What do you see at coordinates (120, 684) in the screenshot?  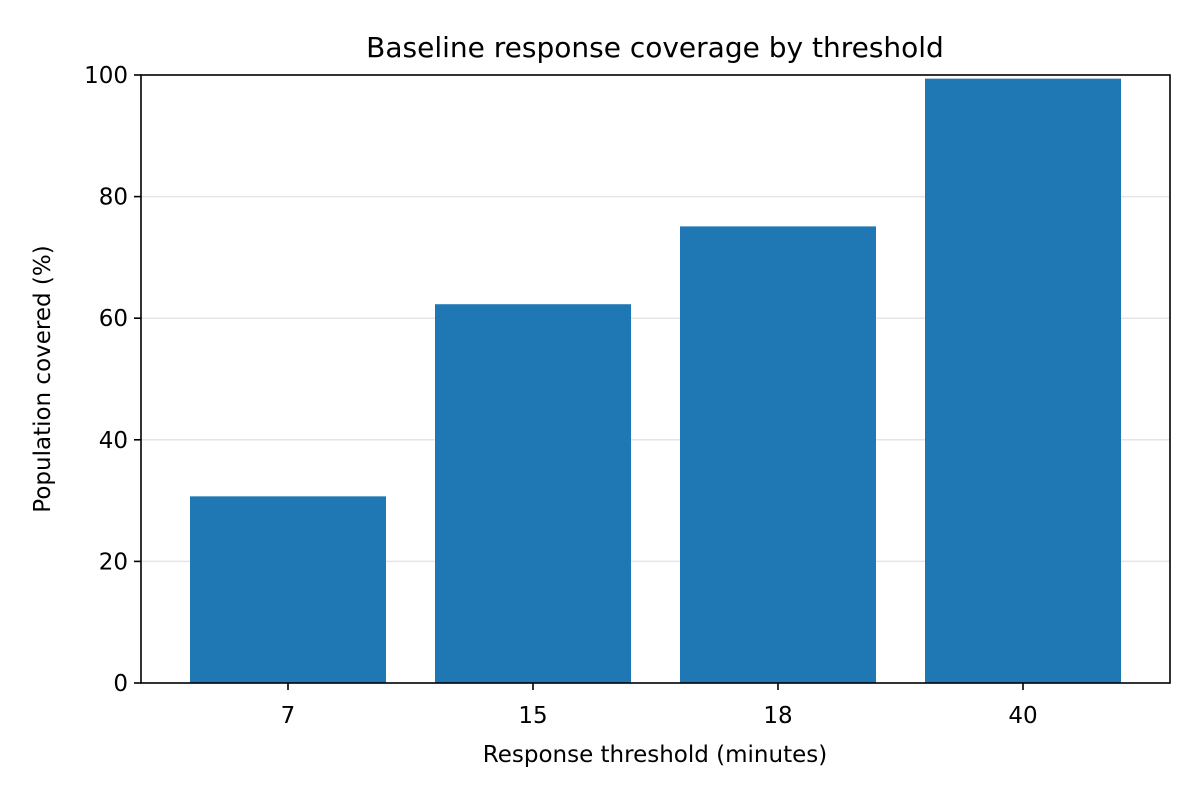 I see `y-tick-label: 0` at bounding box center [120, 684].